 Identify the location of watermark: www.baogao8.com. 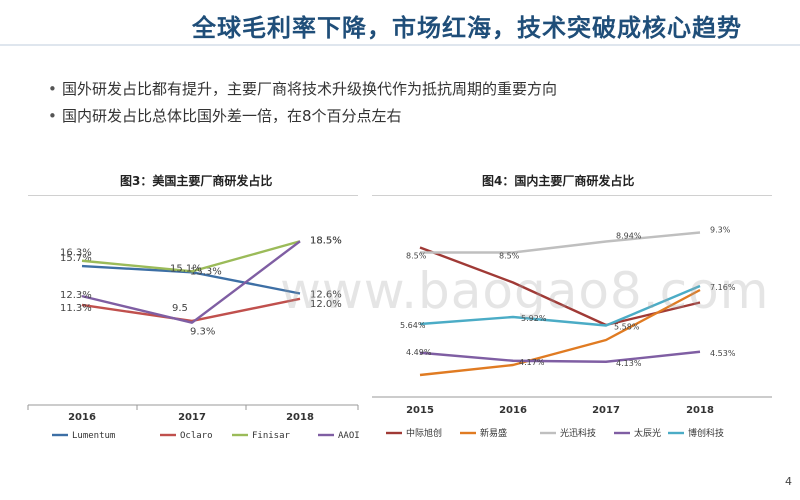
(525, 291).